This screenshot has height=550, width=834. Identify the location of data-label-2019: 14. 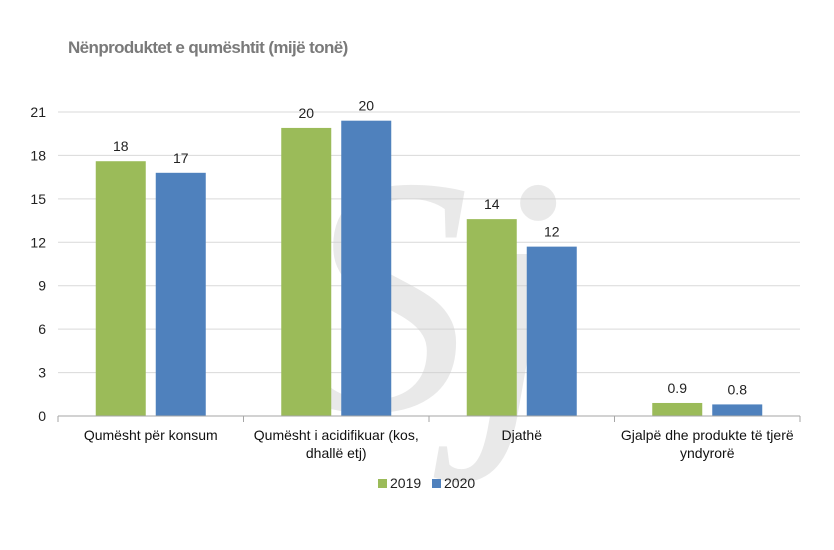
(492, 204).